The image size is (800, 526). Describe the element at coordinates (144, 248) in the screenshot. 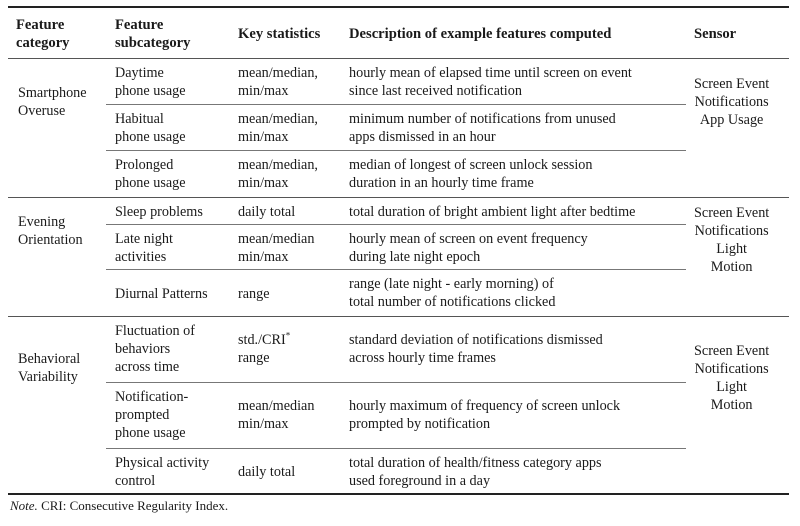

I see `subcategory-cell: Late night activities` at that location.